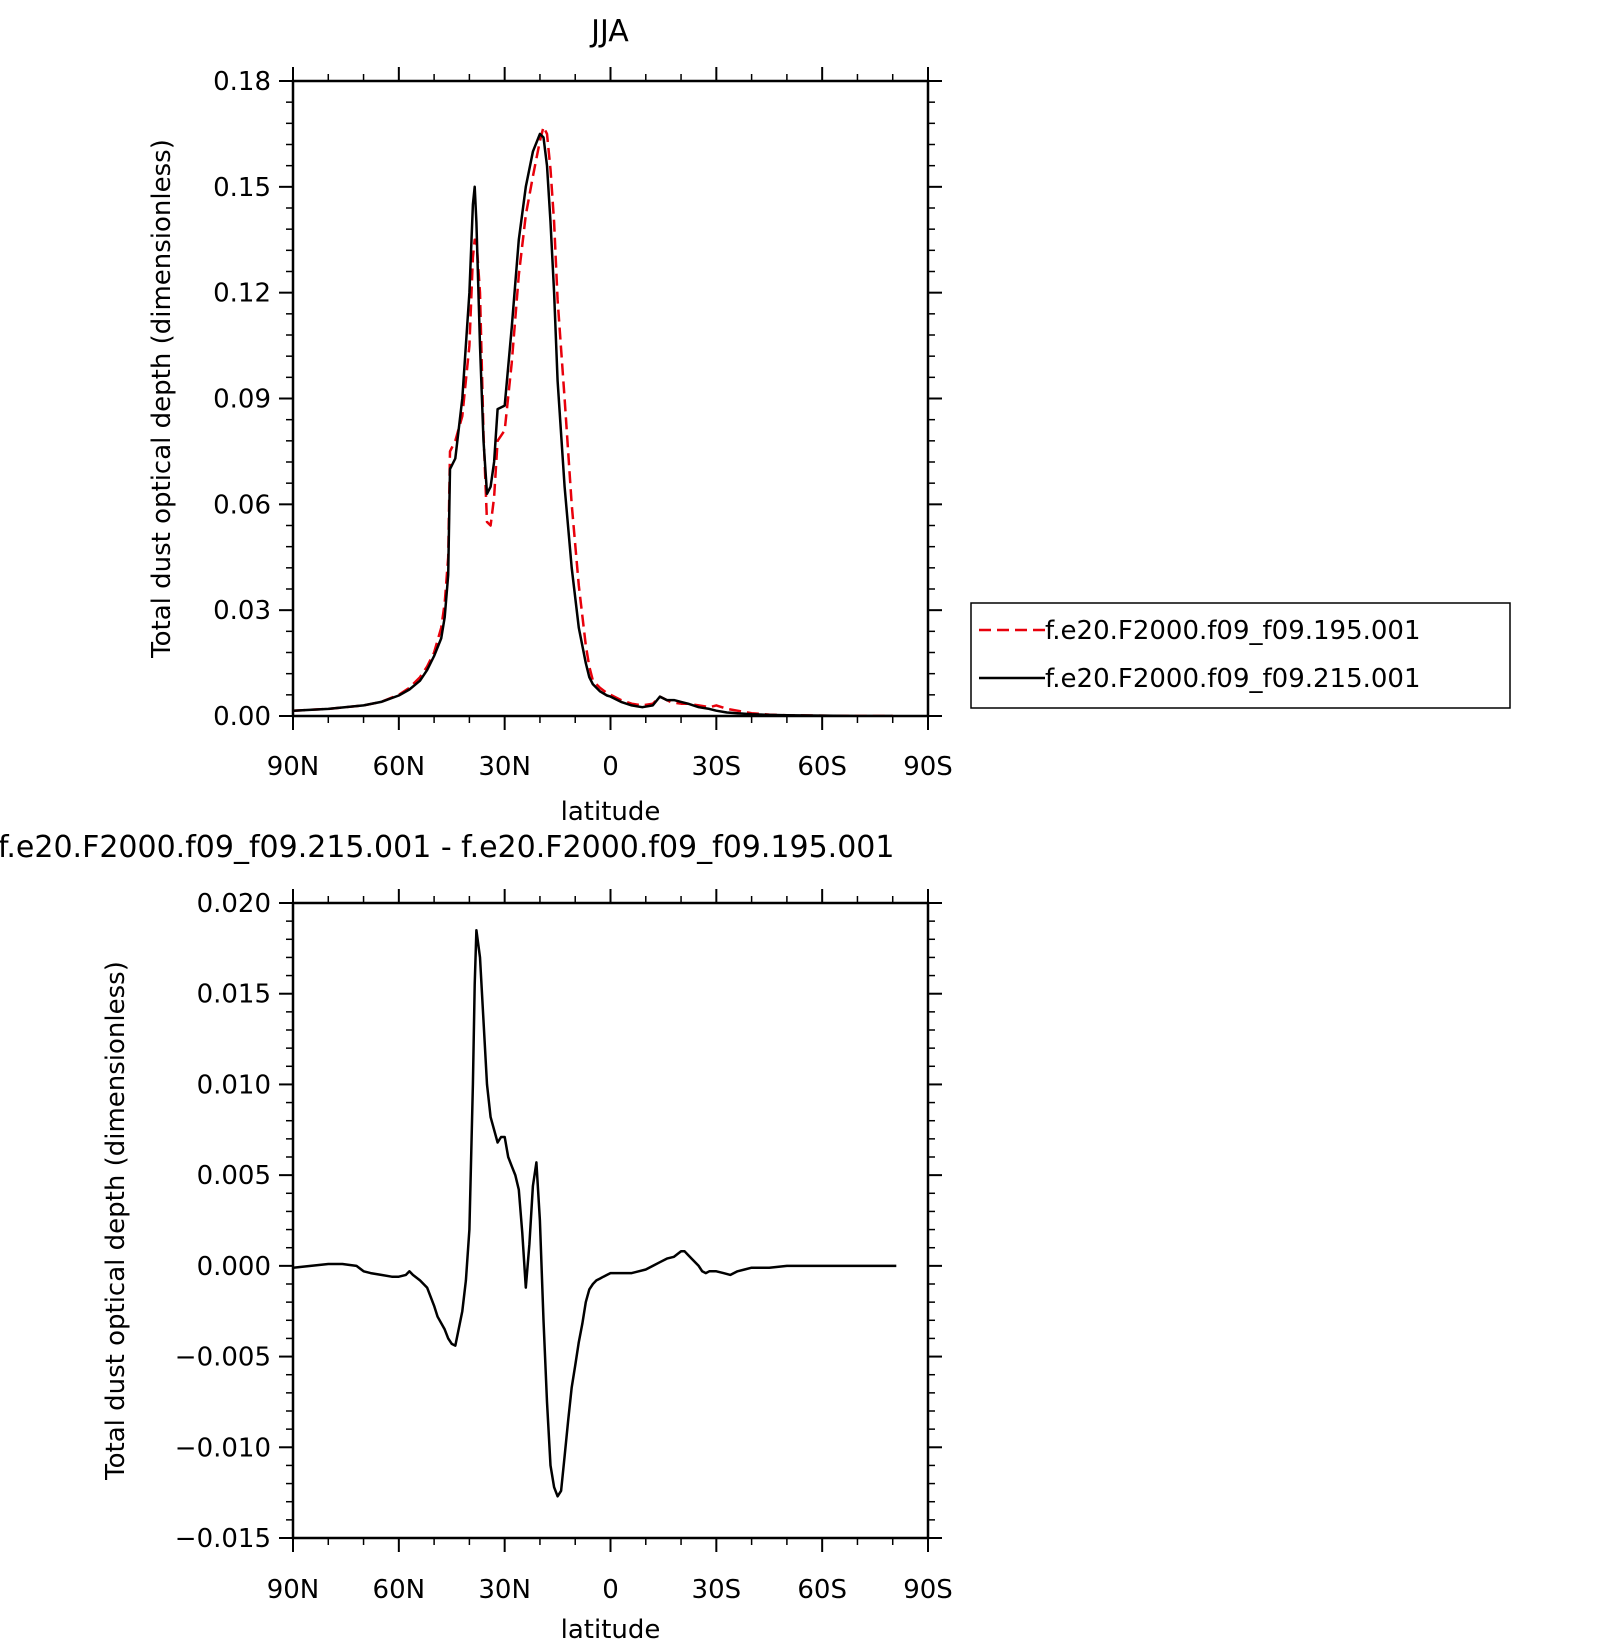  Describe the element at coordinates (242, 611) in the screenshot. I see `y-tick-label: 0.03` at that location.